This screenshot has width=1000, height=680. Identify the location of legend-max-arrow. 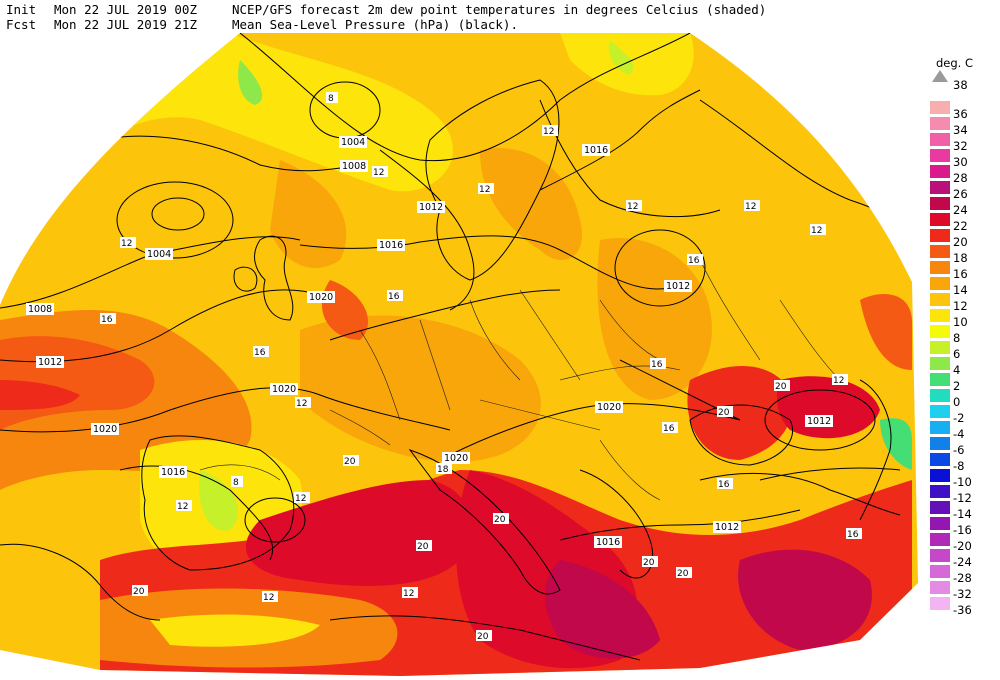
(940, 76).